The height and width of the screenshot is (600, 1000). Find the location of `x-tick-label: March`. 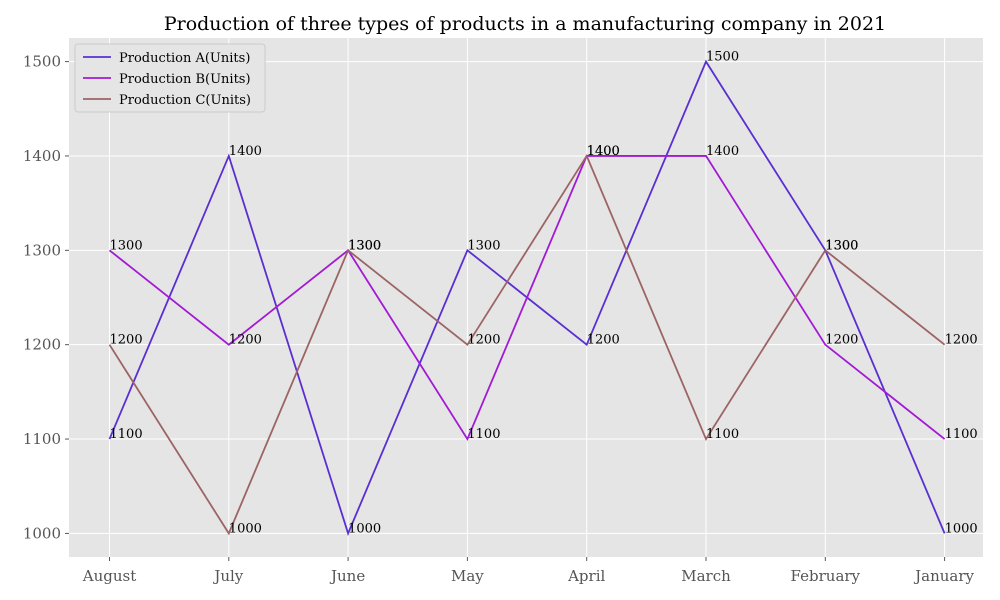

x-tick-label: March is located at coordinates (706, 576).